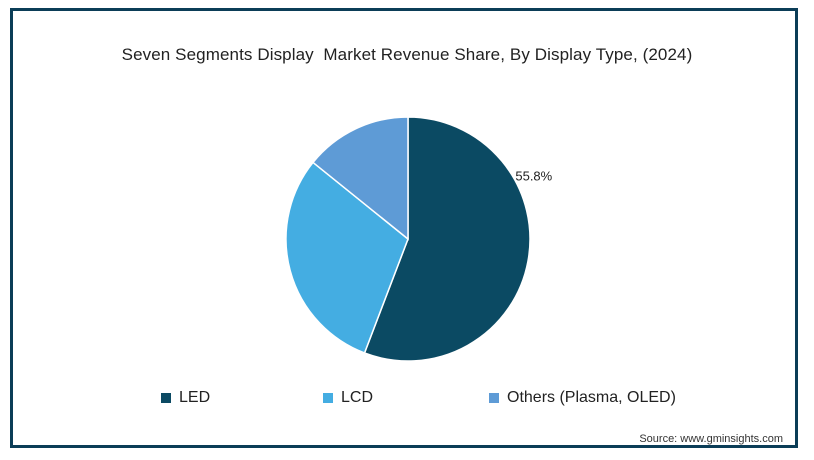  Describe the element at coordinates (591, 397) in the screenshot. I see `legend-label-others: Others (Plasma, OLED)` at that location.